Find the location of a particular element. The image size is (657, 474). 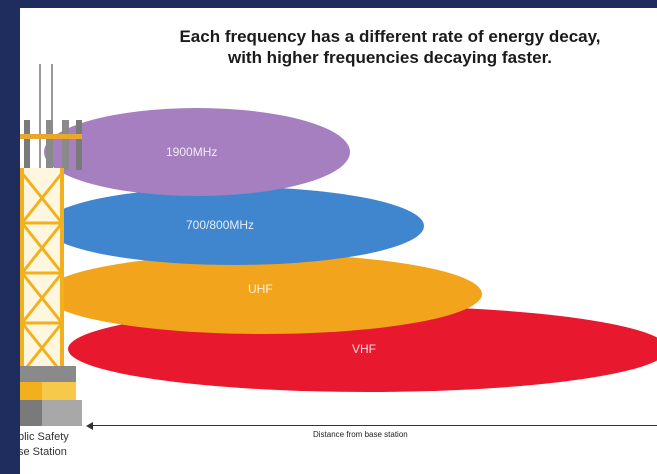

distance-axis-line is located at coordinates (373, 425).